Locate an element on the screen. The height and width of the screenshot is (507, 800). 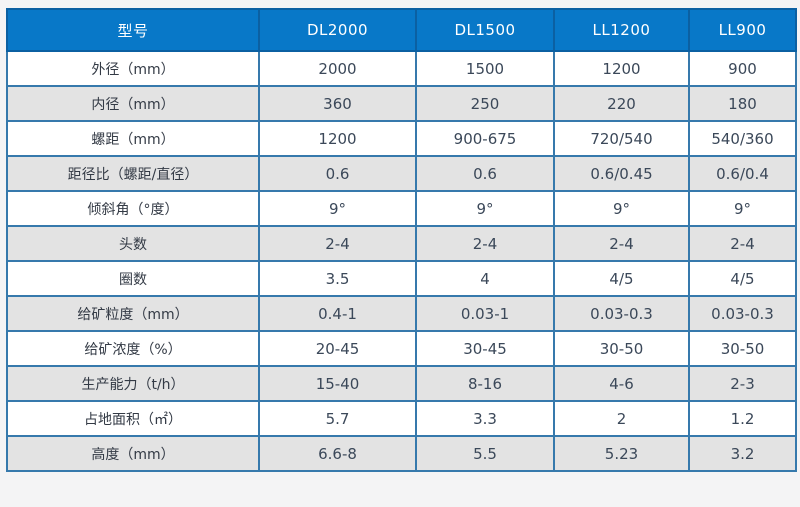
table-row-head-count: 头数 2-4 2-4 2-4 2-4 is located at coordinates (401, 243).